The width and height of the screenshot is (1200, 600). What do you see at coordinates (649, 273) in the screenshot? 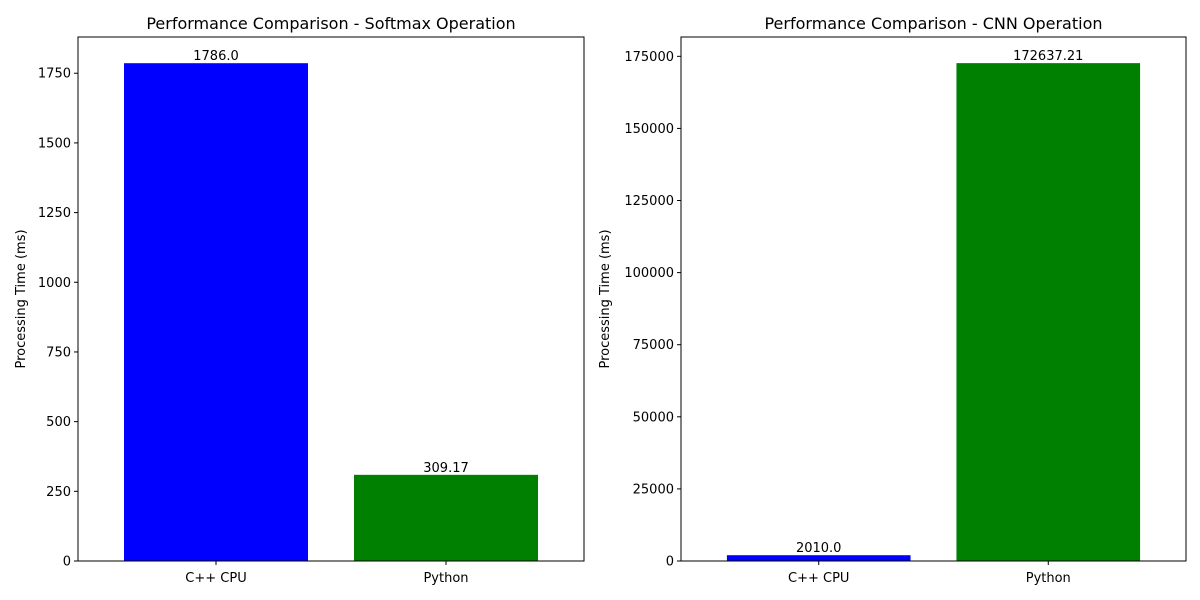
I see `chart-2-y-tick-label-4: 100000` at bounding box center [649, 273].